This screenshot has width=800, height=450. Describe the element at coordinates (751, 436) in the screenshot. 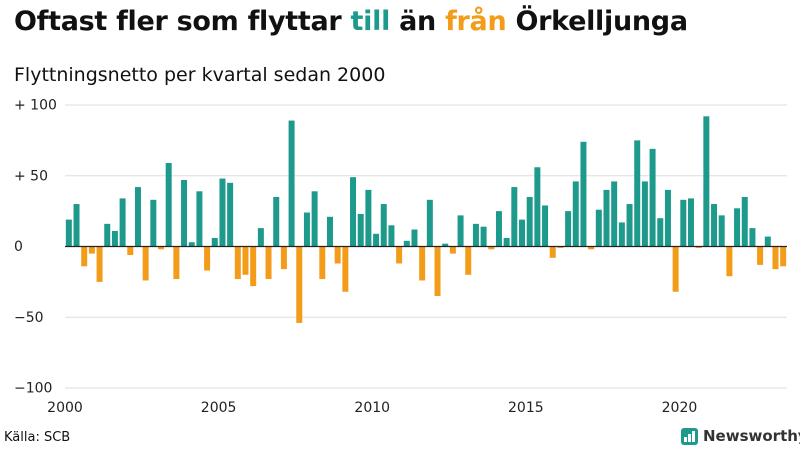

I see `logo-text: Newsworthy` at that location.